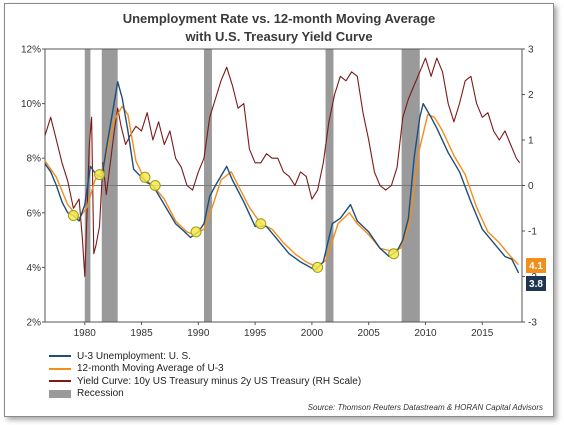  What do you see at coordinates (532, 232) in the screenshot?
I see `right-tick-label-2: -1` at bounding box center [532, 232].